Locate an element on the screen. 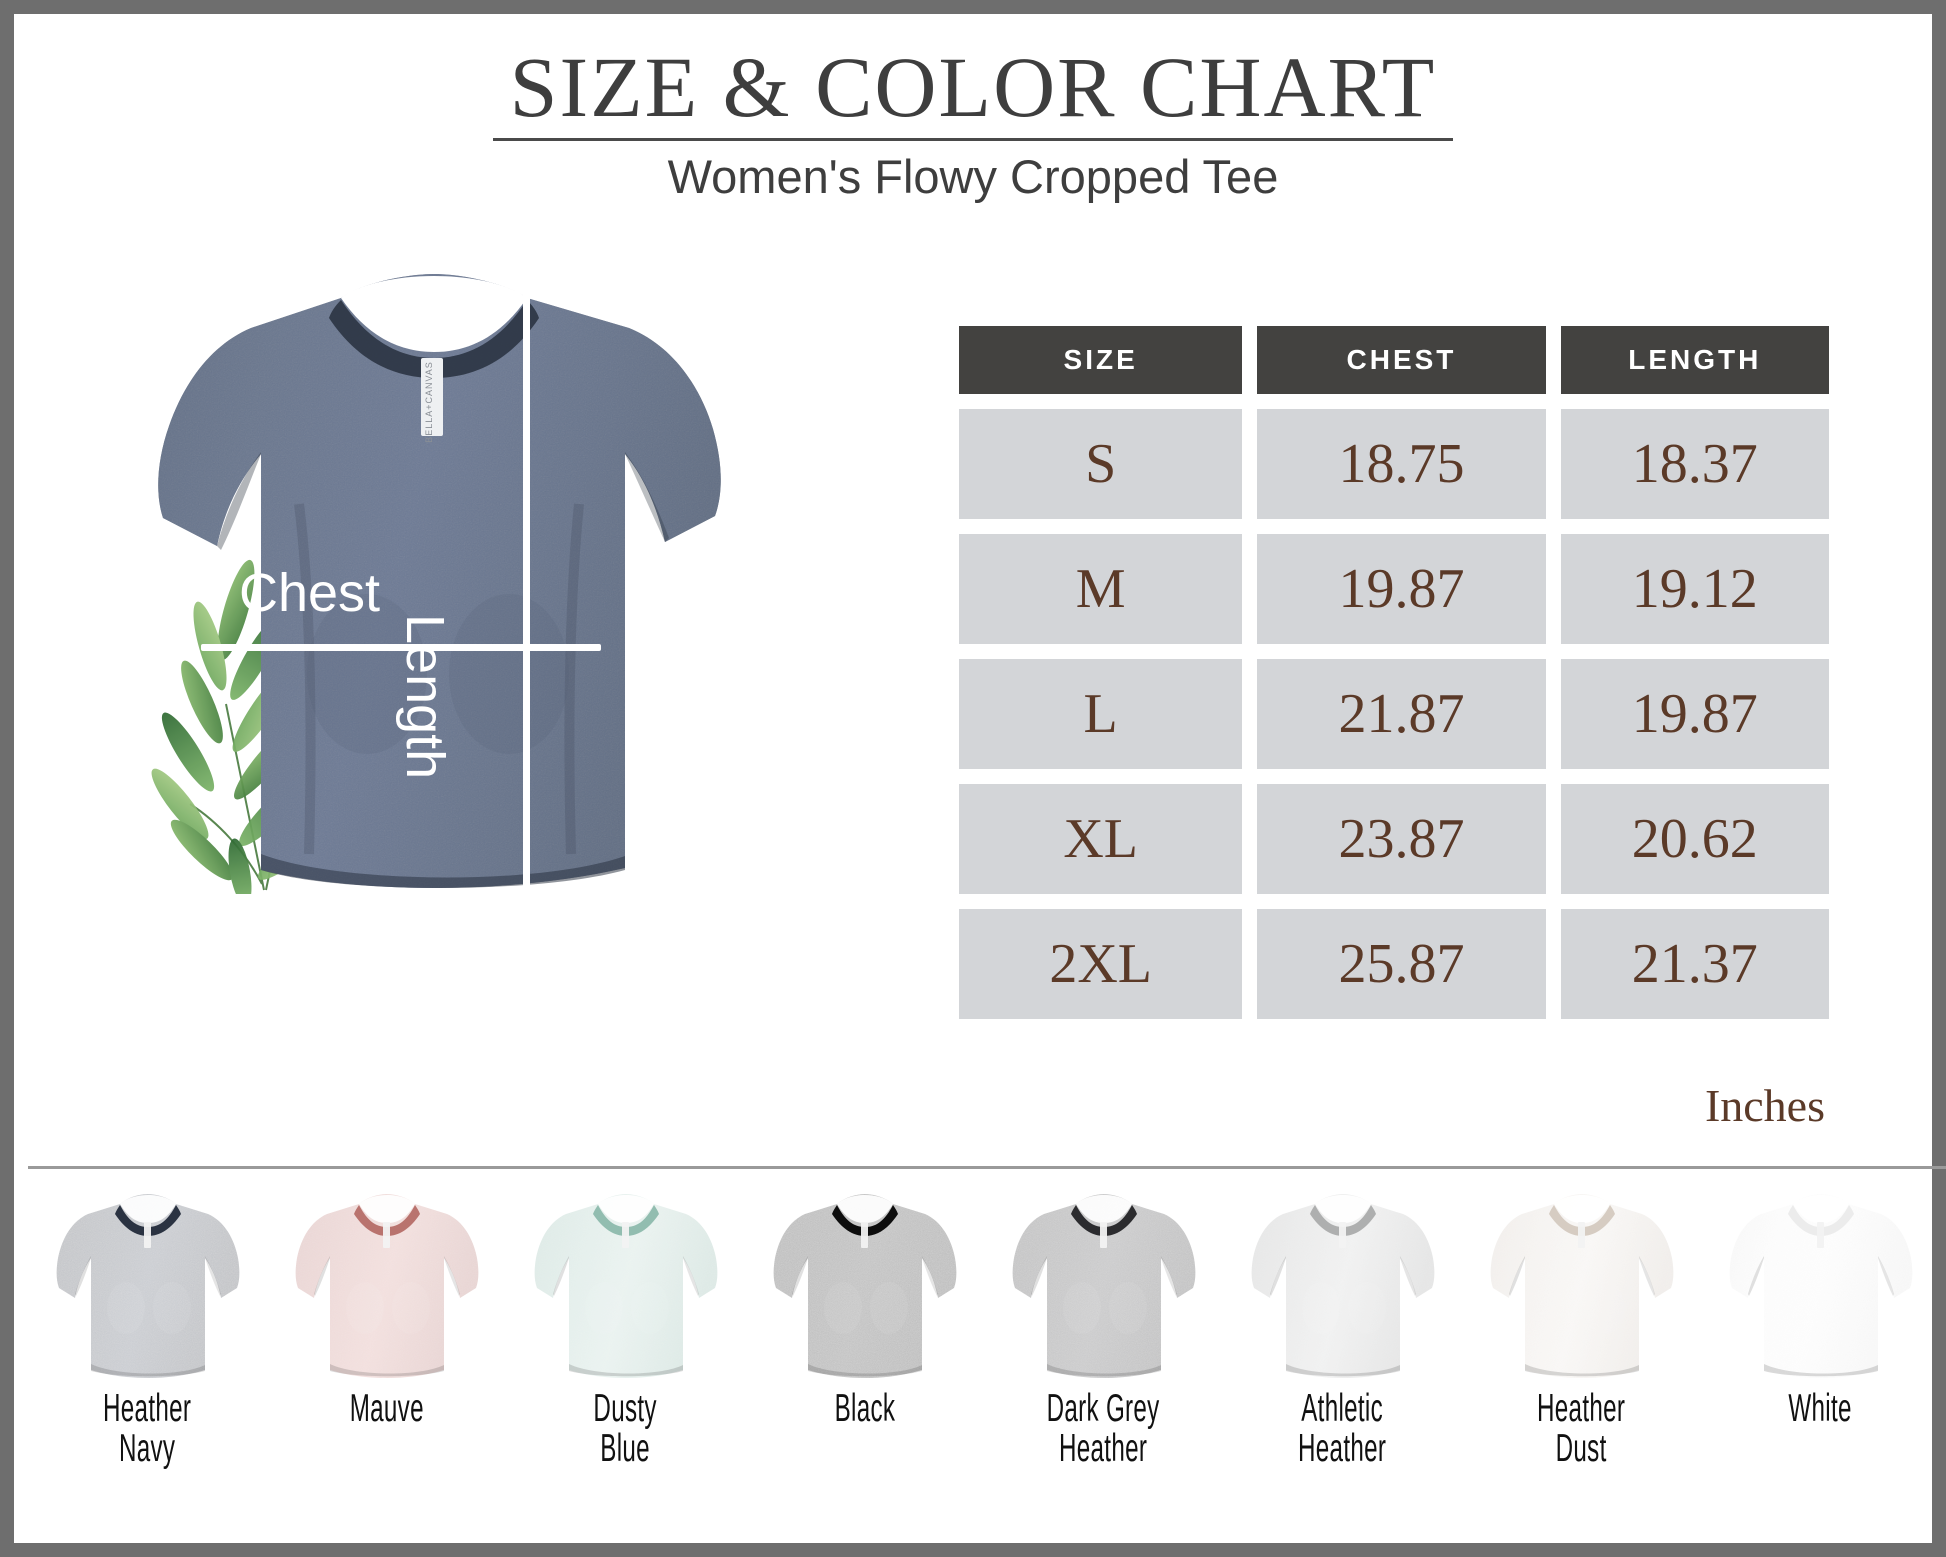 The width and height of the screenshot is (1946, 1557). table-row: L 21.87 19.87 is located at coordinates (1394, 714).